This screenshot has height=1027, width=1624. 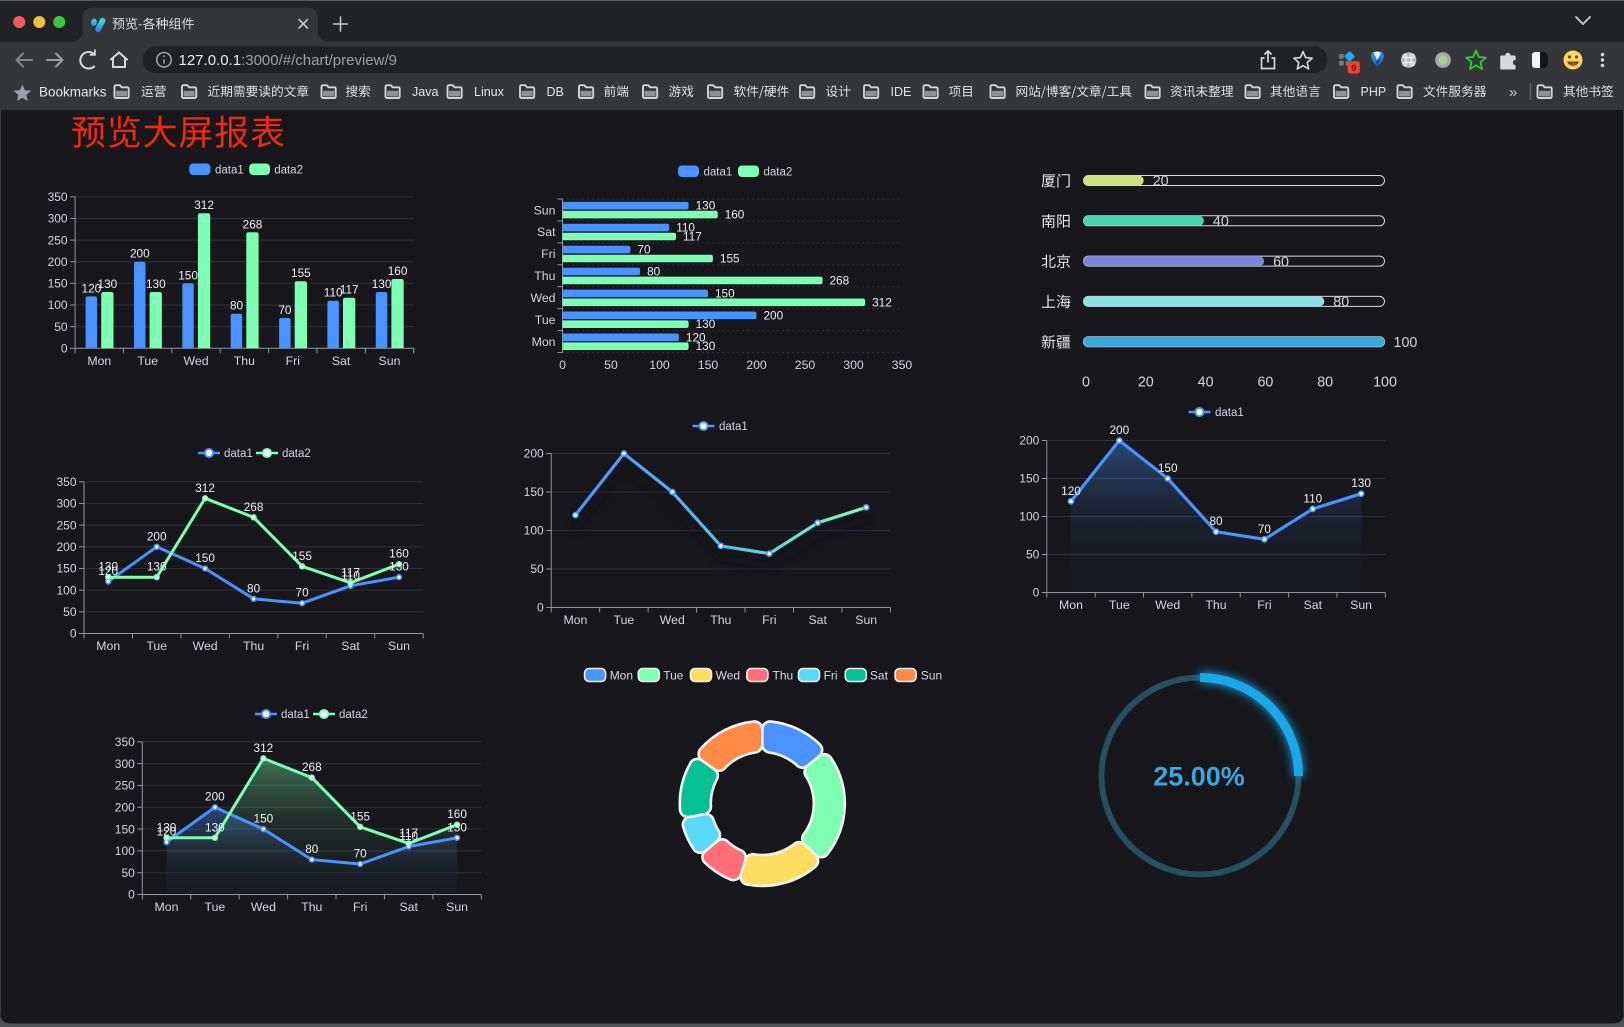 What do you see at coordinates (288, 60) in the screenshot?
I see `svg-text:127.0.0.1:3000/#/chart/preview: 127.0.0.1:3000/#/chart/preview/9` at bounding box center [288, 60].